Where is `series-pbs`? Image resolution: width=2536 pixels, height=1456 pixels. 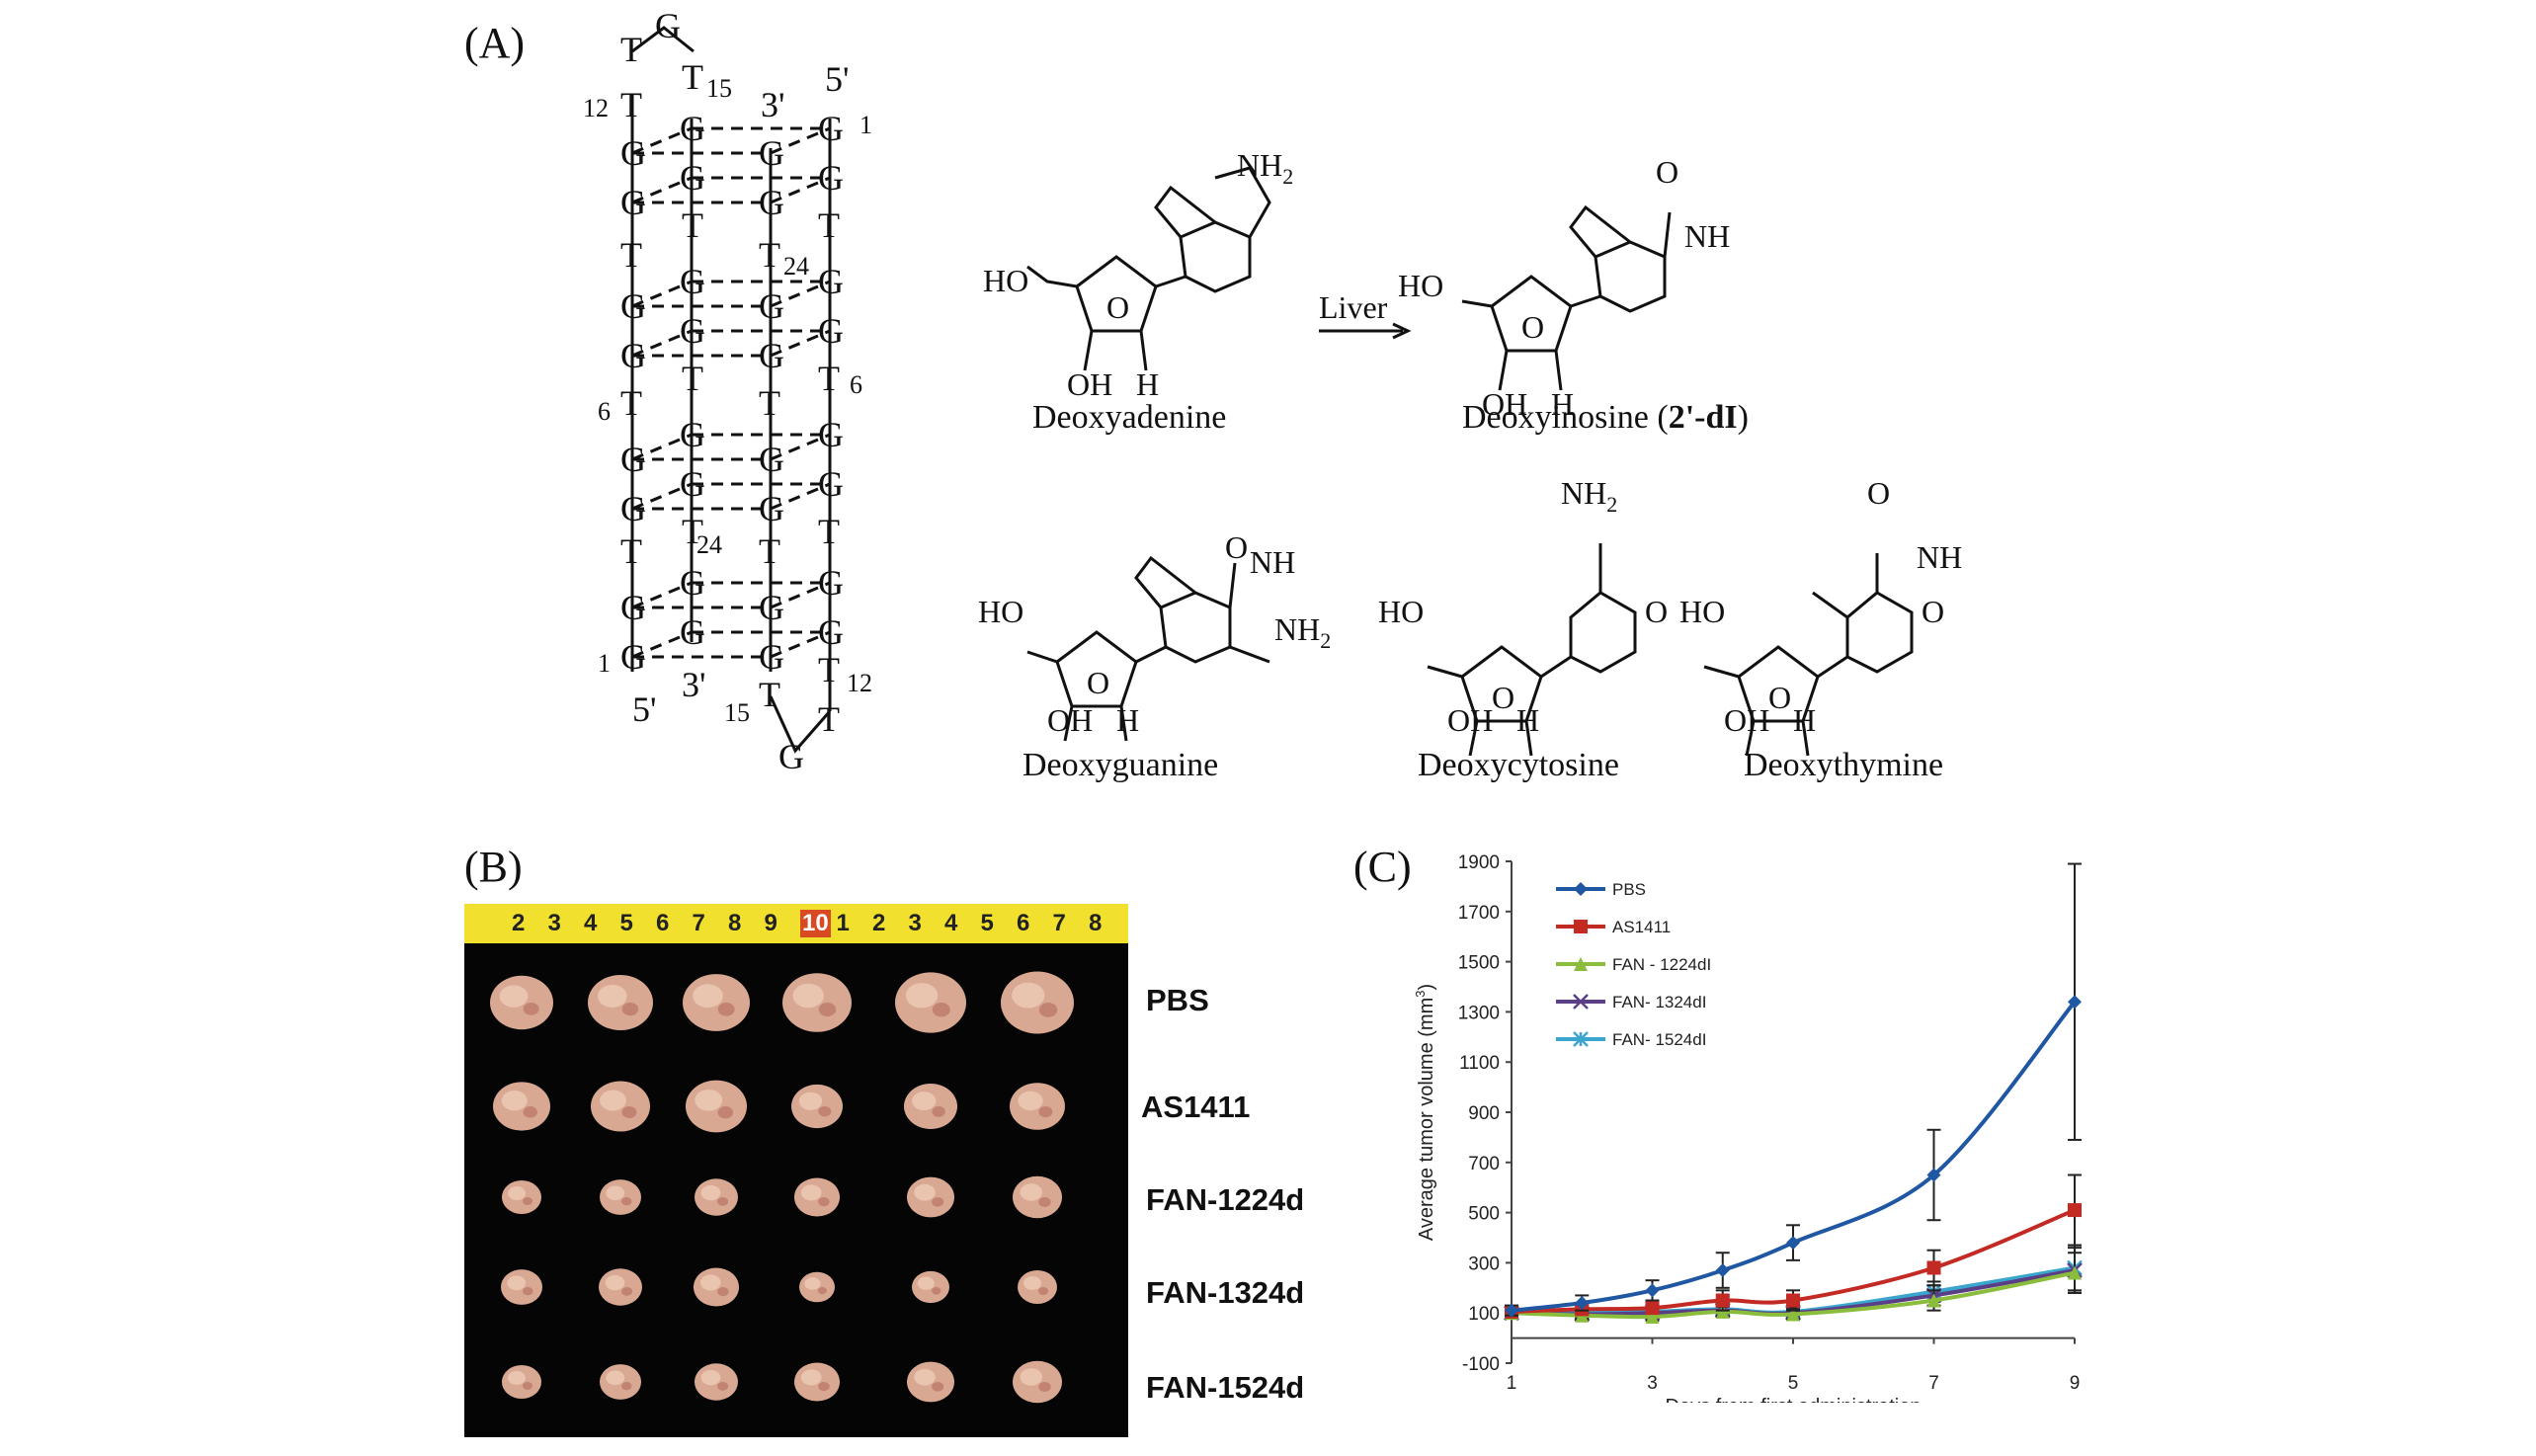
series-pbs is located at coordinates (1794, 1090).